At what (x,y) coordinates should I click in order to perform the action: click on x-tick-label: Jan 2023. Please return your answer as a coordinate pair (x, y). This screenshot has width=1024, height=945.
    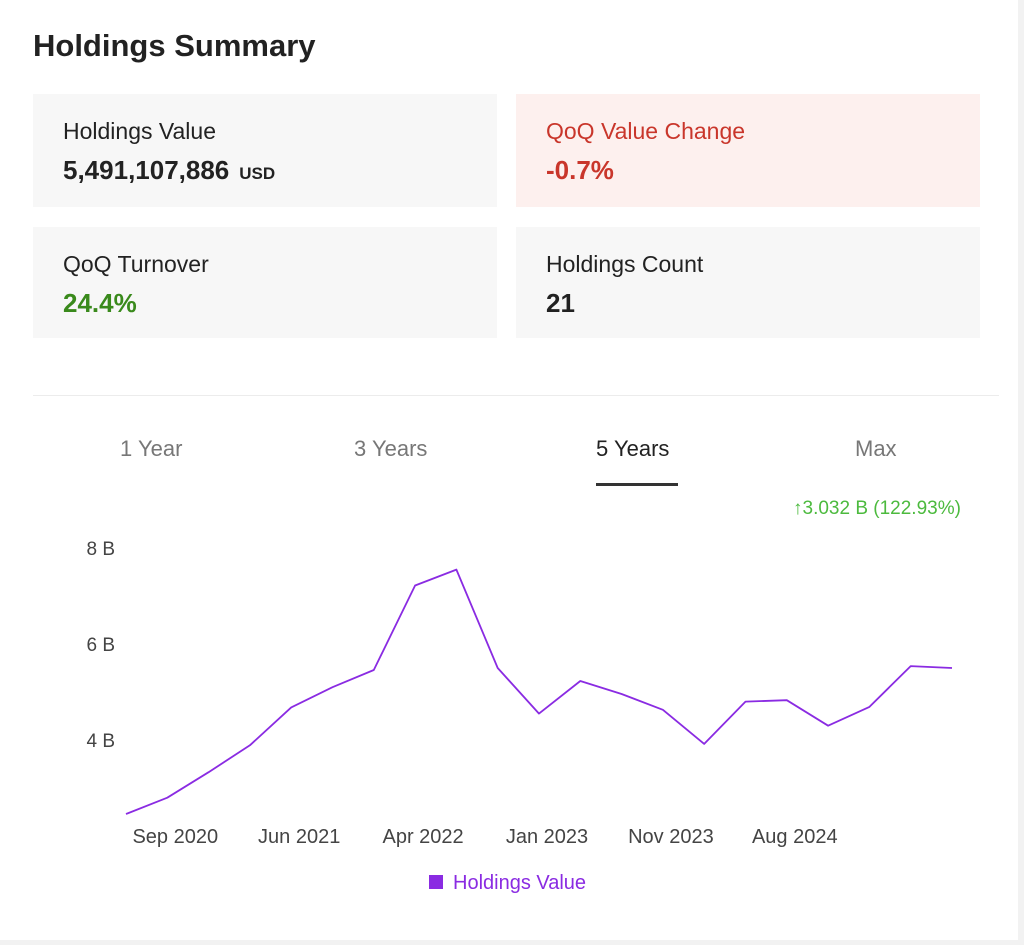
    Looking at the image, I should click on (547, 837).